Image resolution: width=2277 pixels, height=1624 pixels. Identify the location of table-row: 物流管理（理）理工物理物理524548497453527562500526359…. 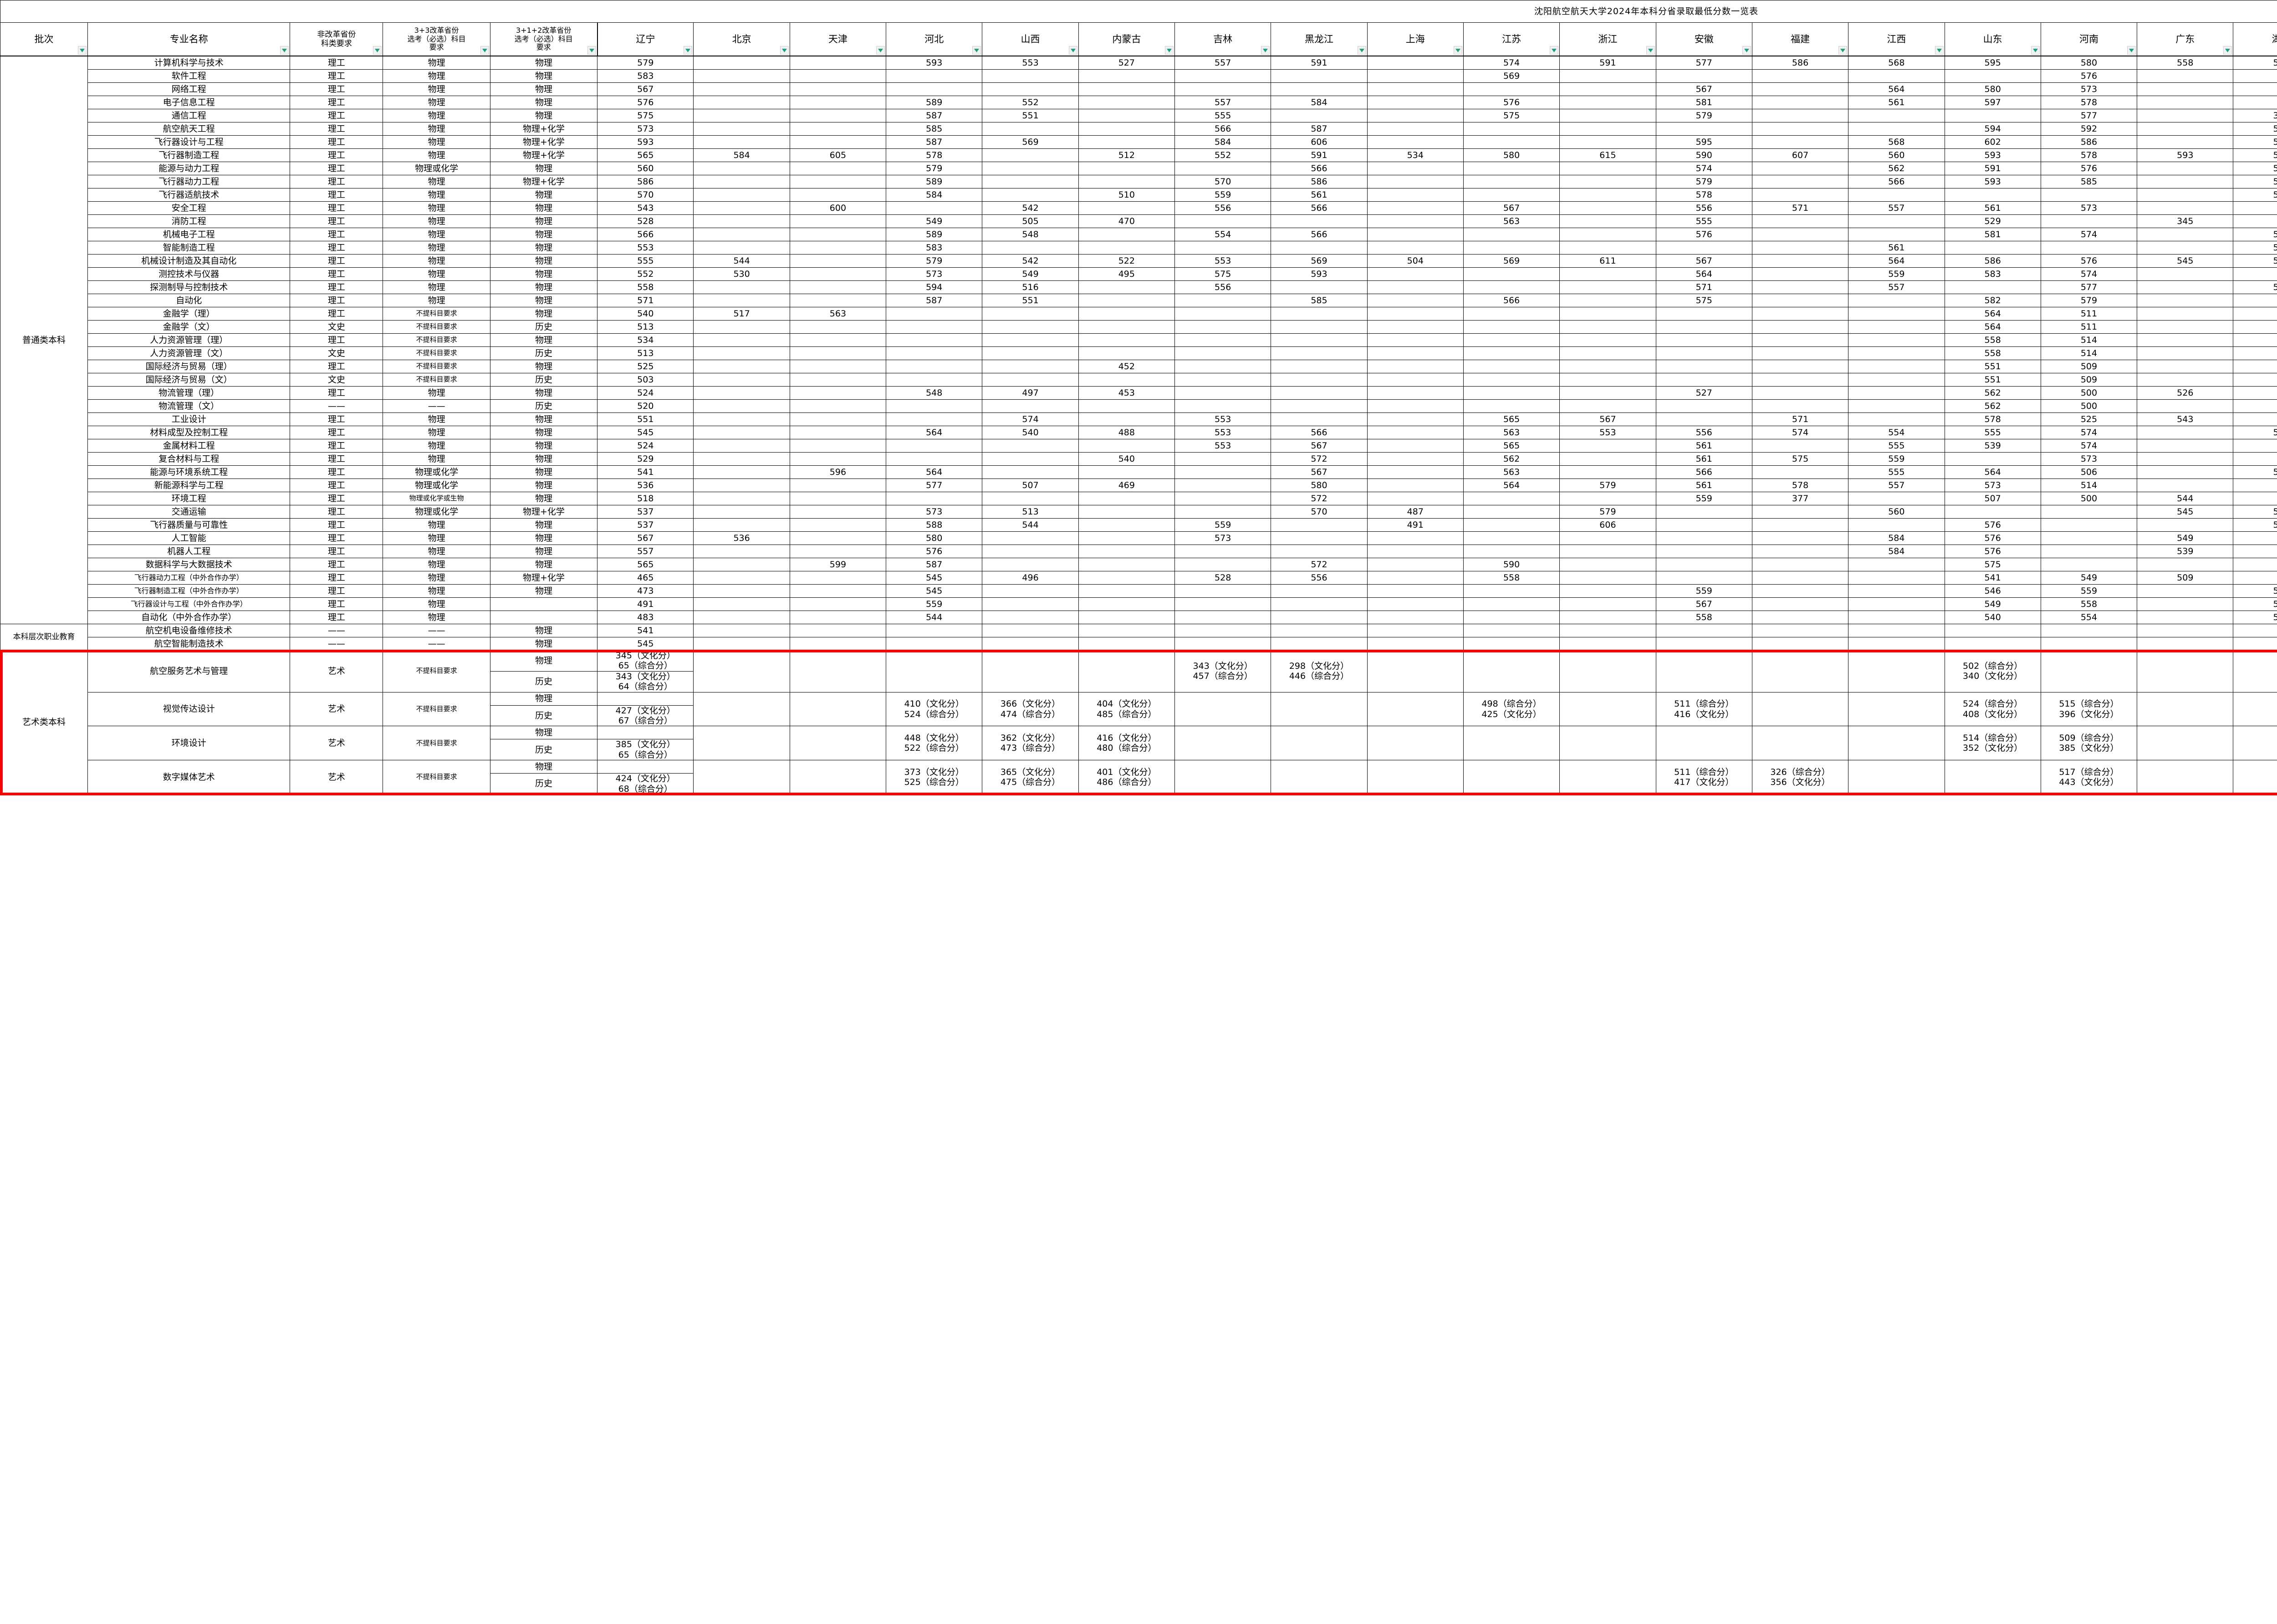
(1138, 393).